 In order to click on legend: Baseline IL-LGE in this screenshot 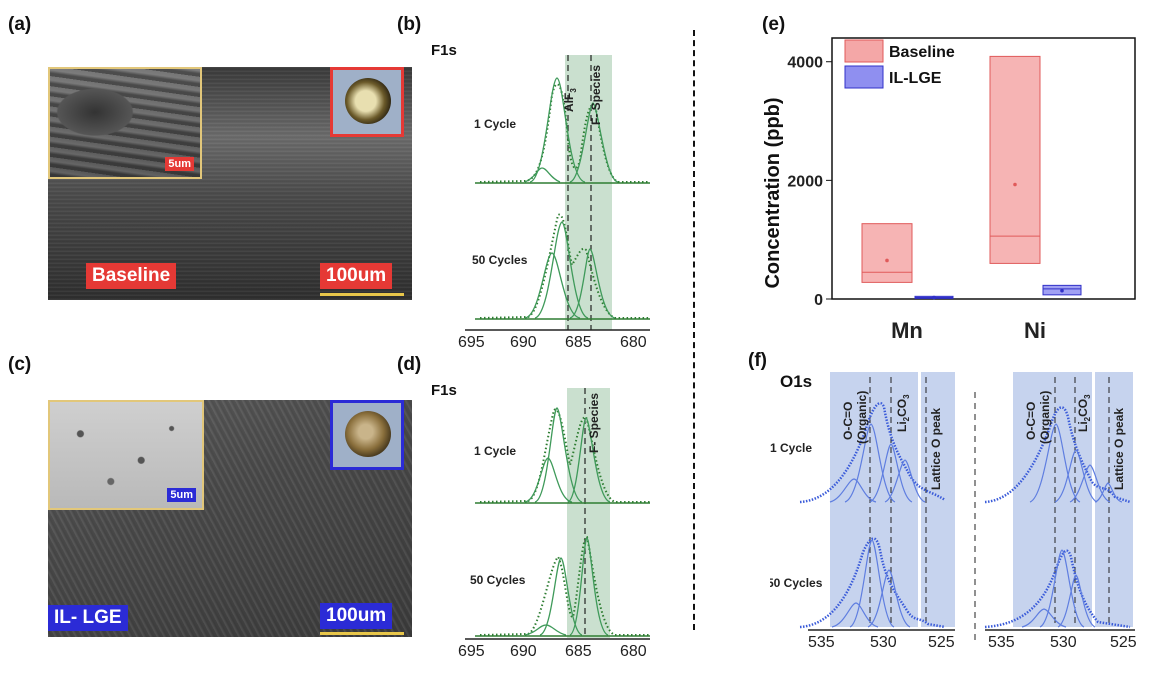, I will do `click(899, 64)`.